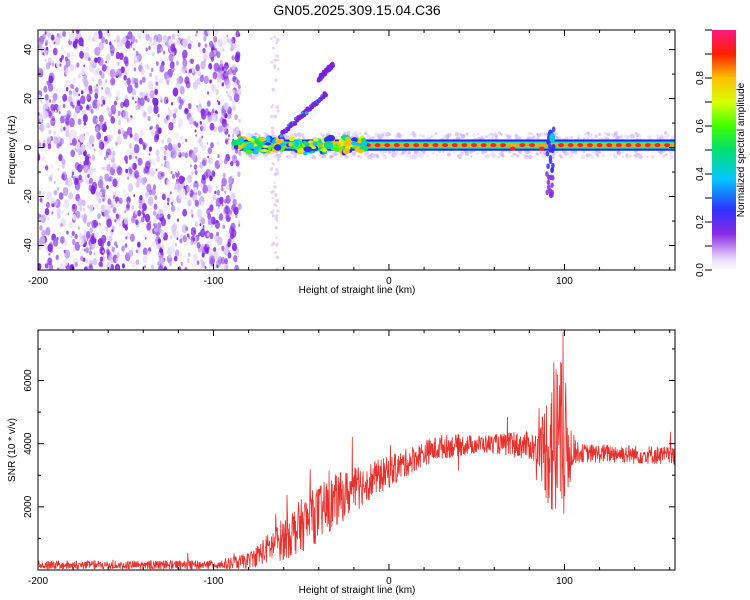 The image size is (750, 600). Describe the element at coordinates (325, 95) in the screenshot. I see `branch-point` at that location.